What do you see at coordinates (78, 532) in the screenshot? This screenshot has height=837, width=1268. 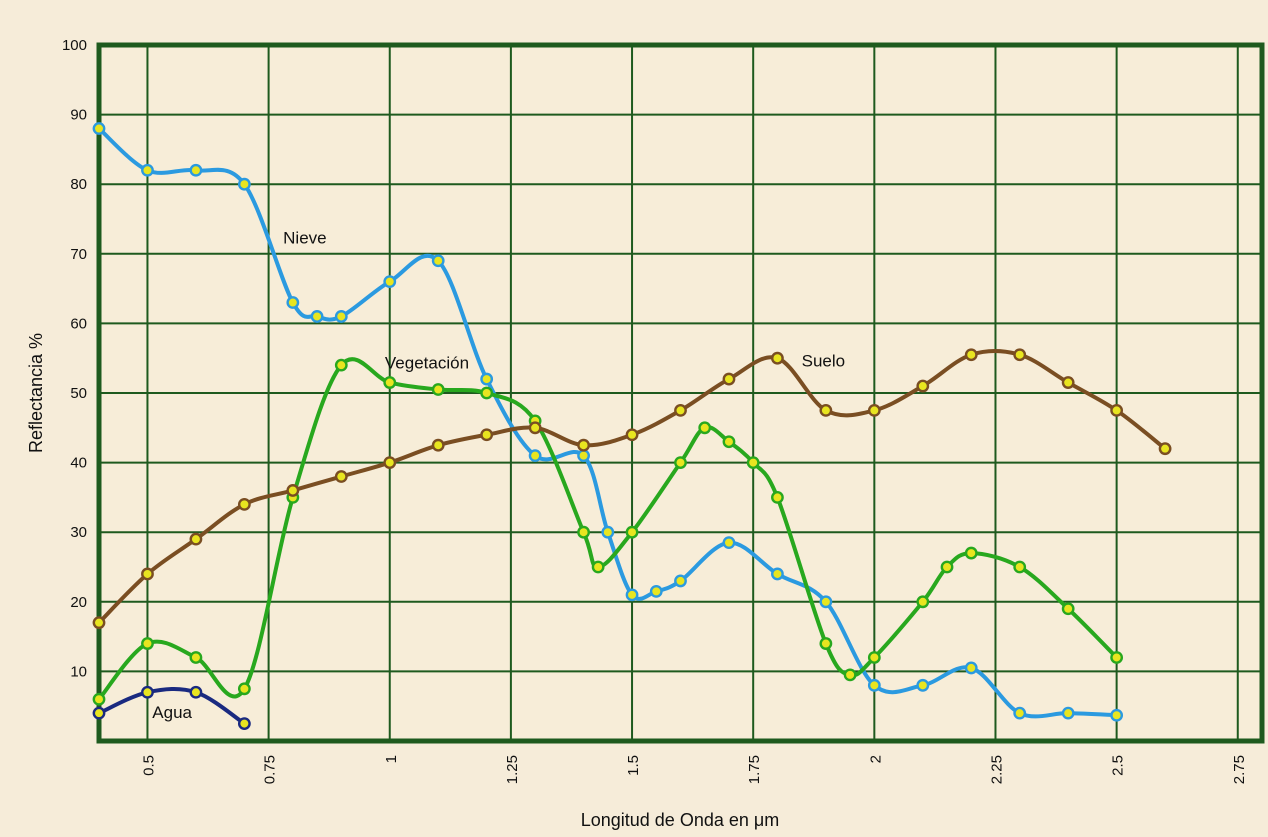 I see `y-tick-label: 30` at bounding box center [78, 532].